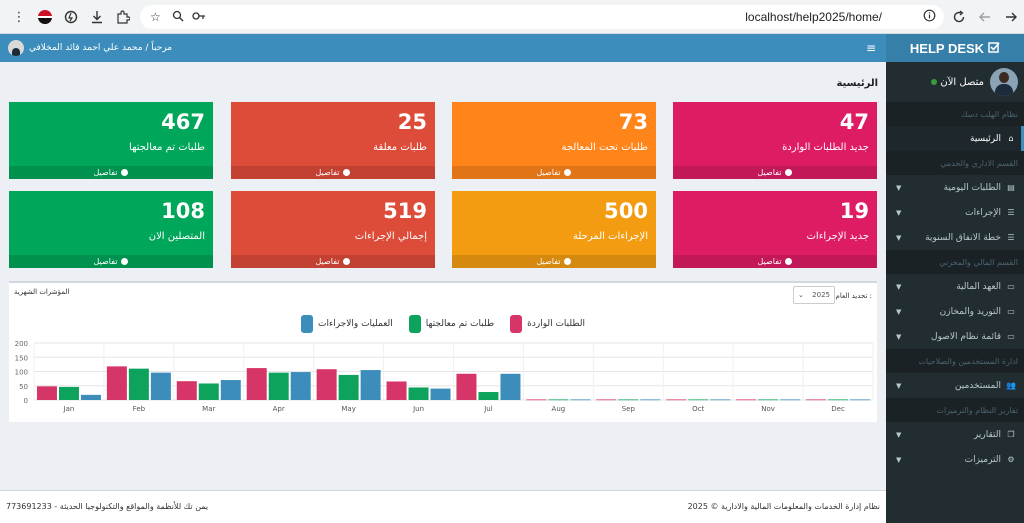 The image size is (1024, 523). I want to click on legend-item: العمليات والاجراءات, so click(347, 324).